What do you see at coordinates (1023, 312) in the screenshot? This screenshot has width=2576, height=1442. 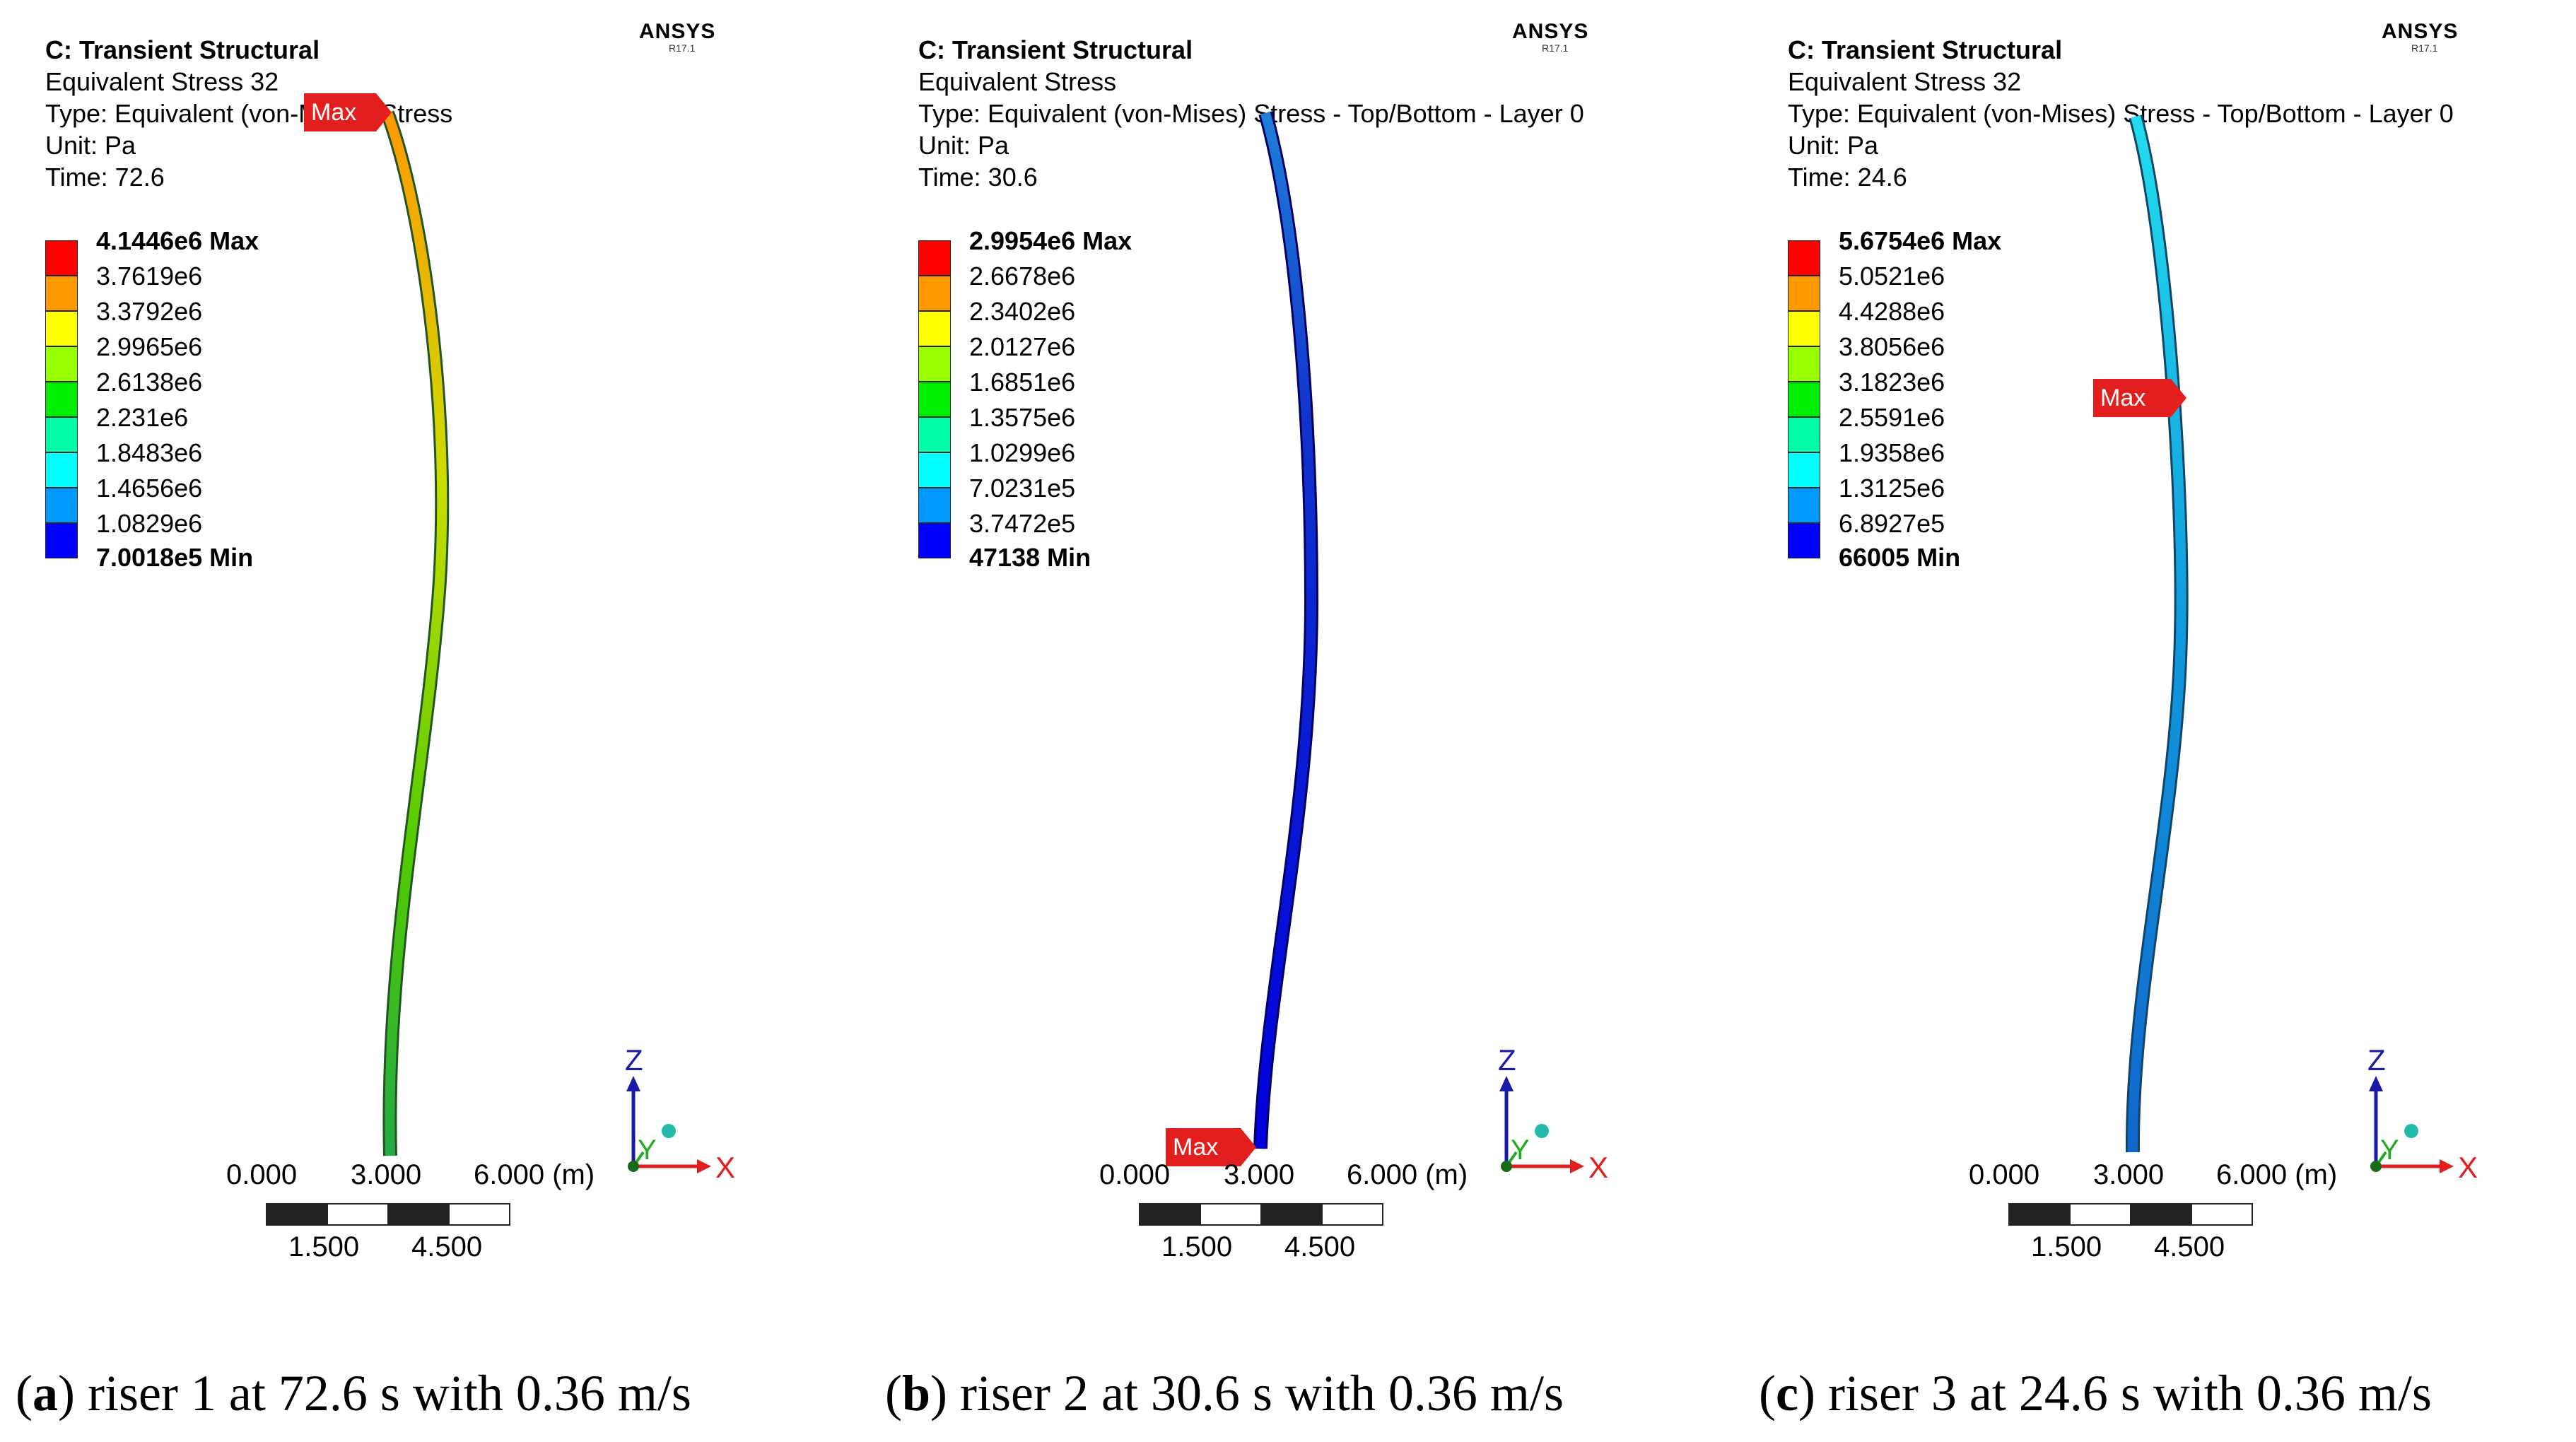 I see `legend-label: 2.3402e6` at bounding box center [1023, 312].